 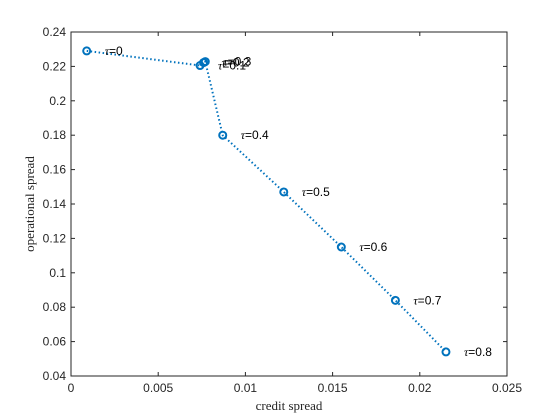 I want to click on tau-value: 0.4, so click(x=260, y=135).